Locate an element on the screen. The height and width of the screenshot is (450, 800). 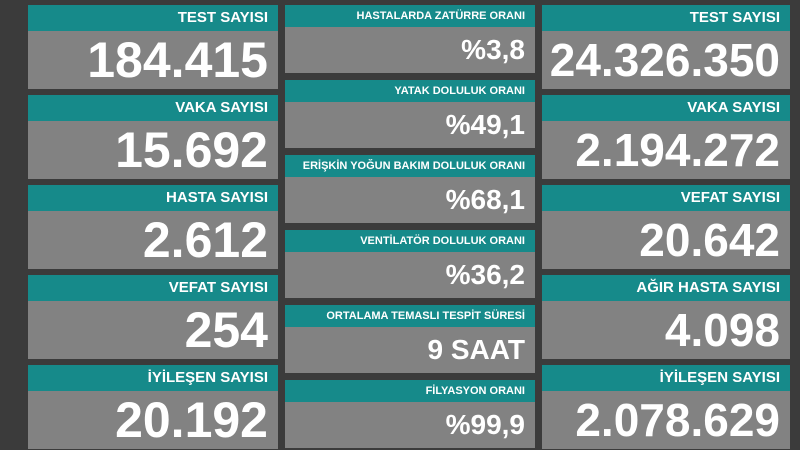
stat-card: AĞIR HASTA SAYISI 4.098 is located at coordinates (666, 317).